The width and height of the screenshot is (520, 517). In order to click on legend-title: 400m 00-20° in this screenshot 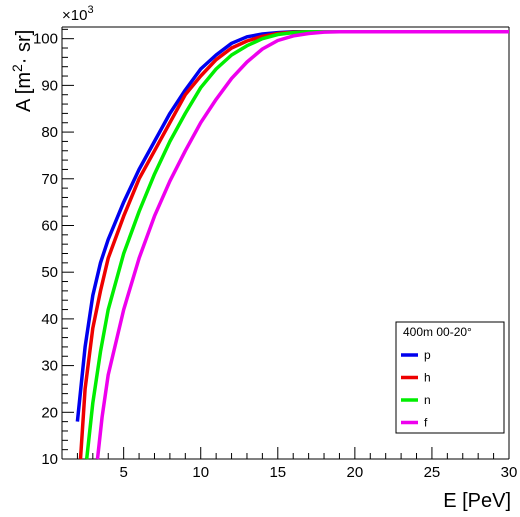, I will do `click(437, 332)`.